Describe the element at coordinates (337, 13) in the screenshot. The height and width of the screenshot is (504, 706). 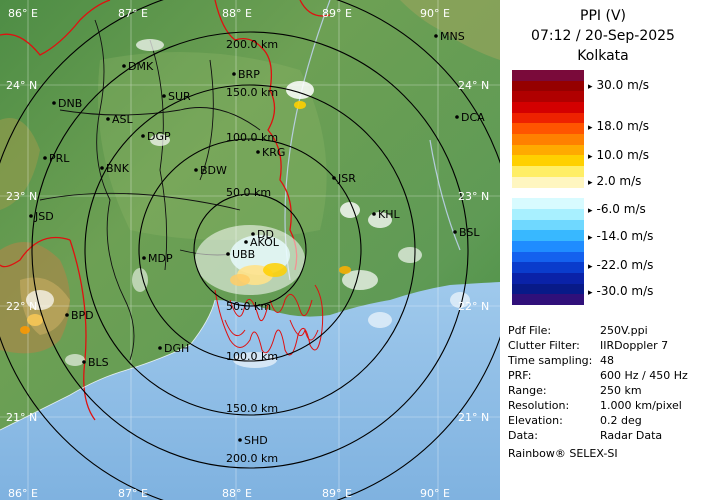
I see `lon-label-top: 89° E` at that location.